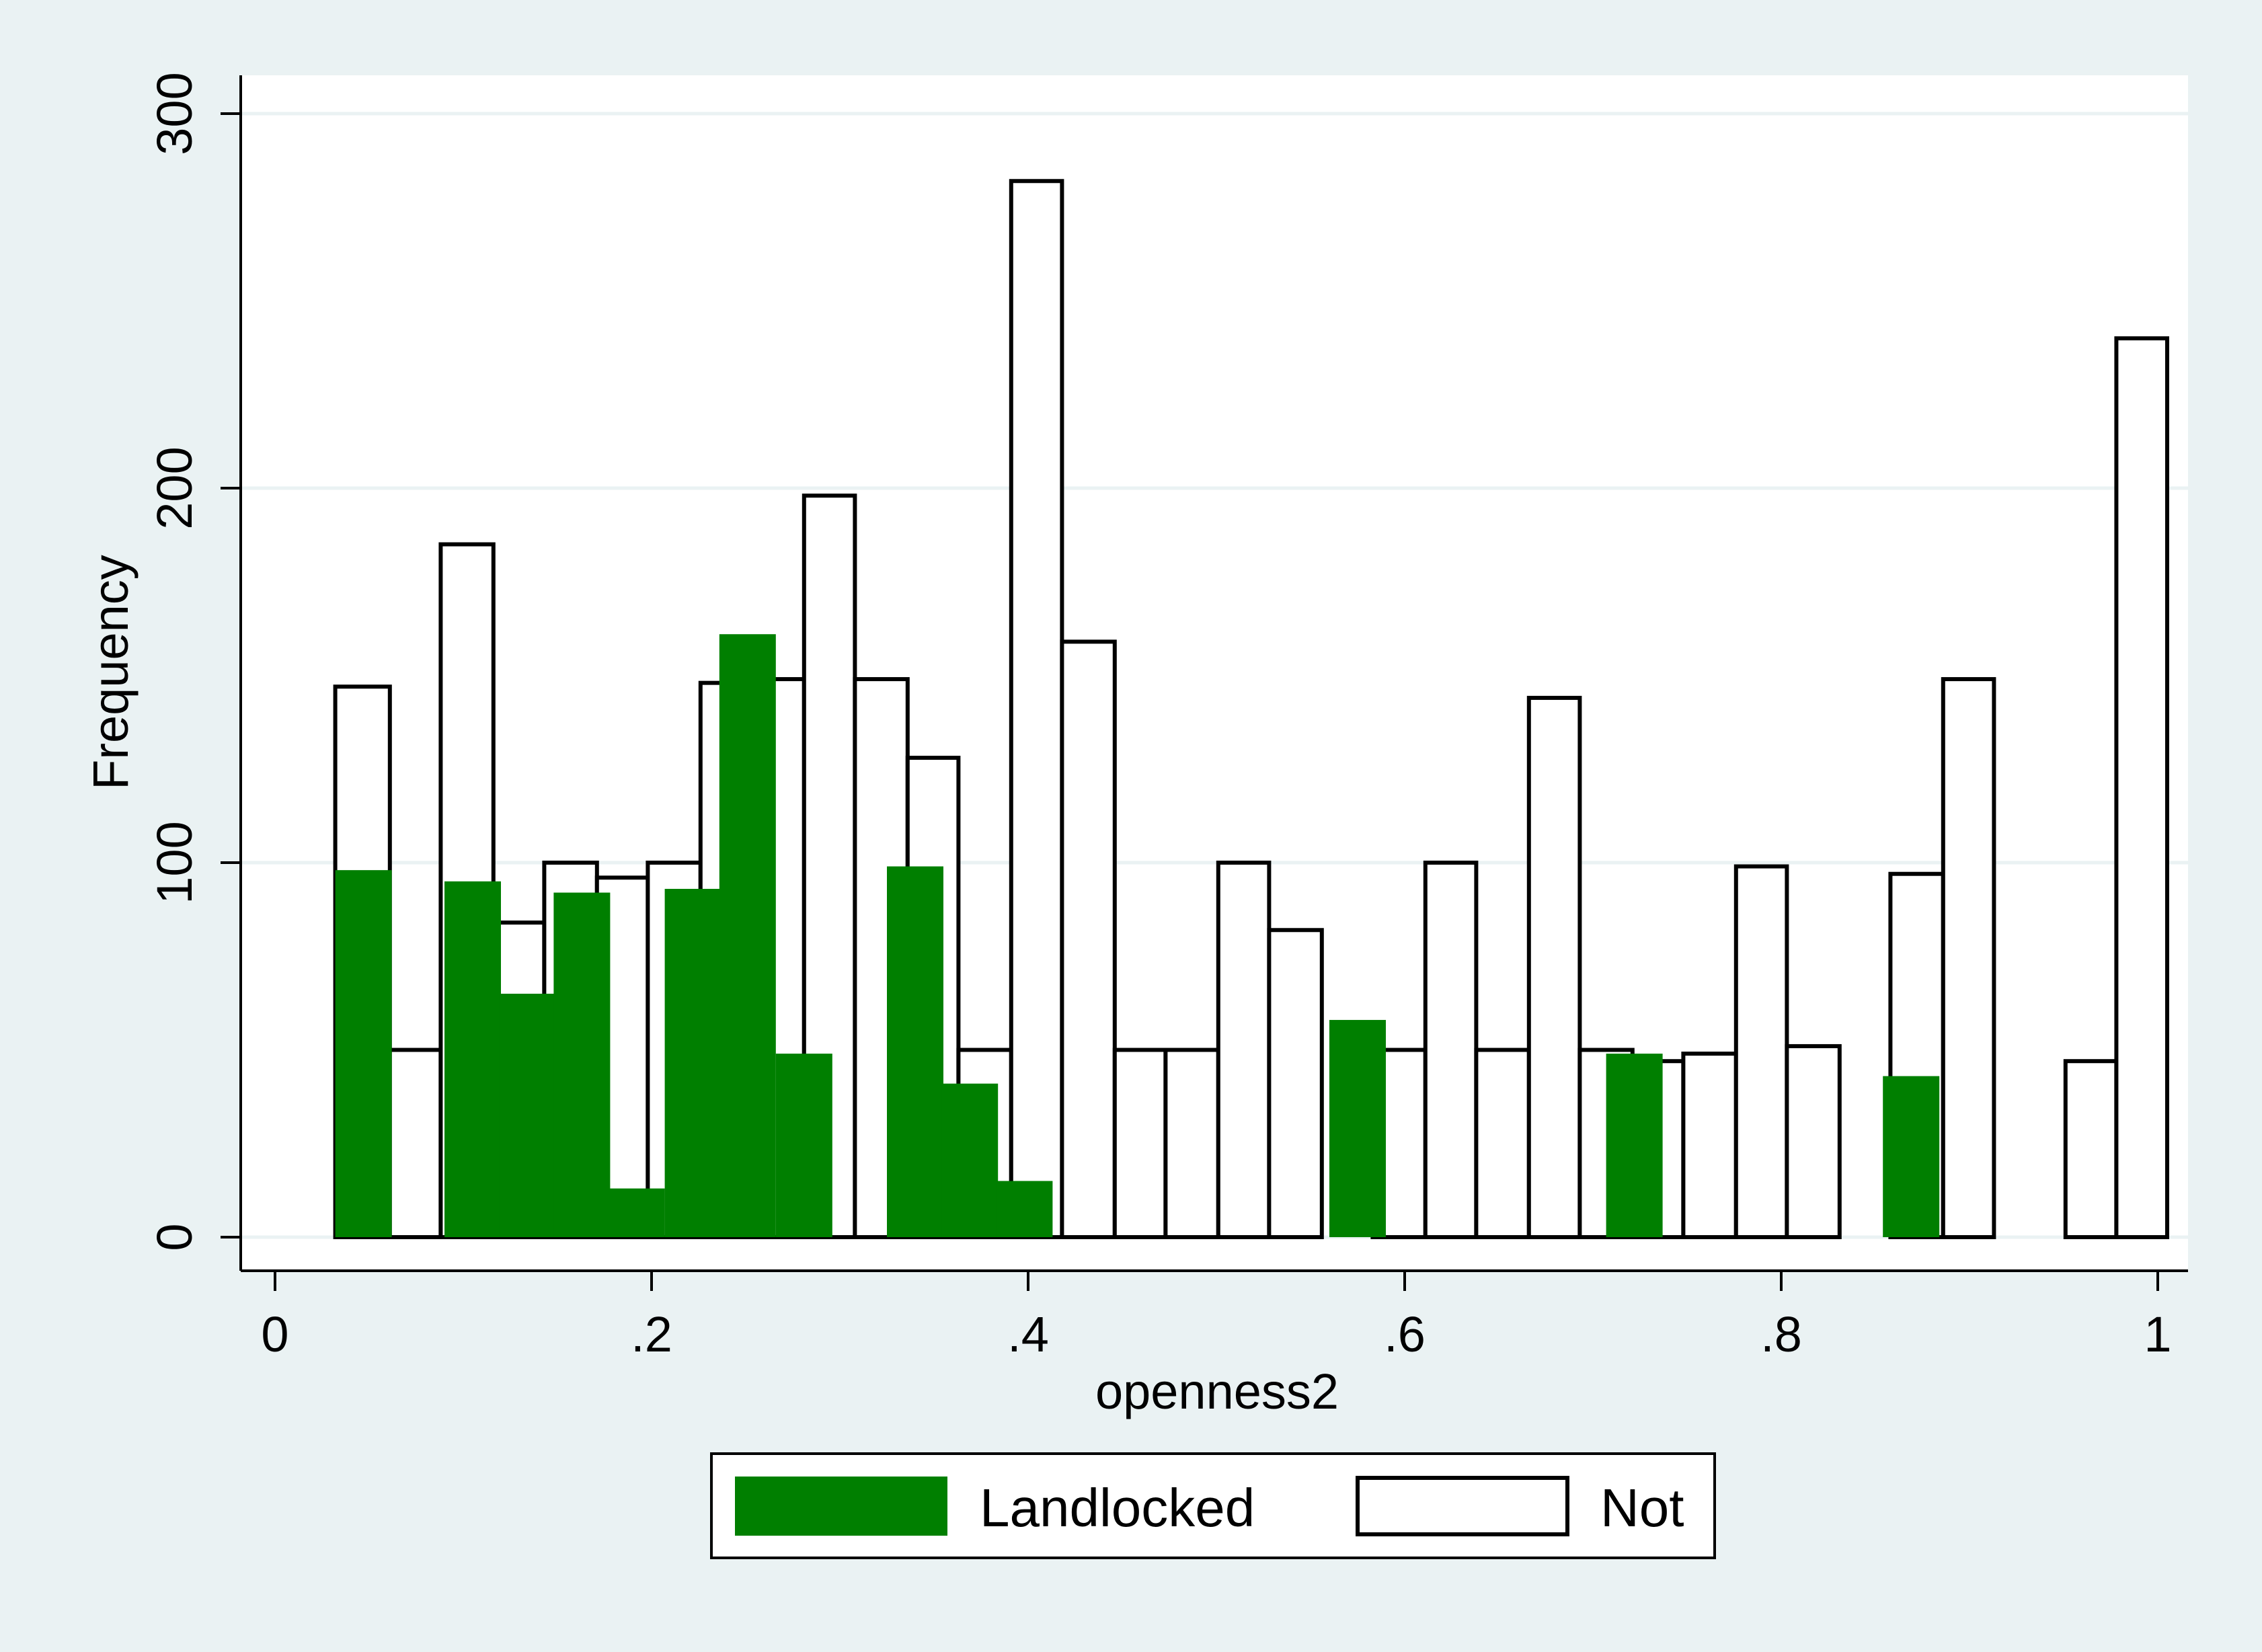  I want to click on legend-swatch-landlocked, so click(841, 1506).